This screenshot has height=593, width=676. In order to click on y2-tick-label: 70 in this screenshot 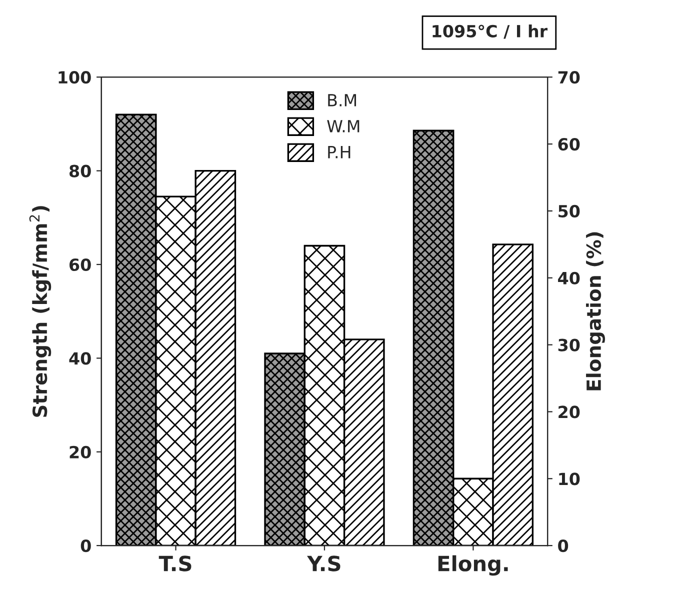, I will do `click(569, 77)`.